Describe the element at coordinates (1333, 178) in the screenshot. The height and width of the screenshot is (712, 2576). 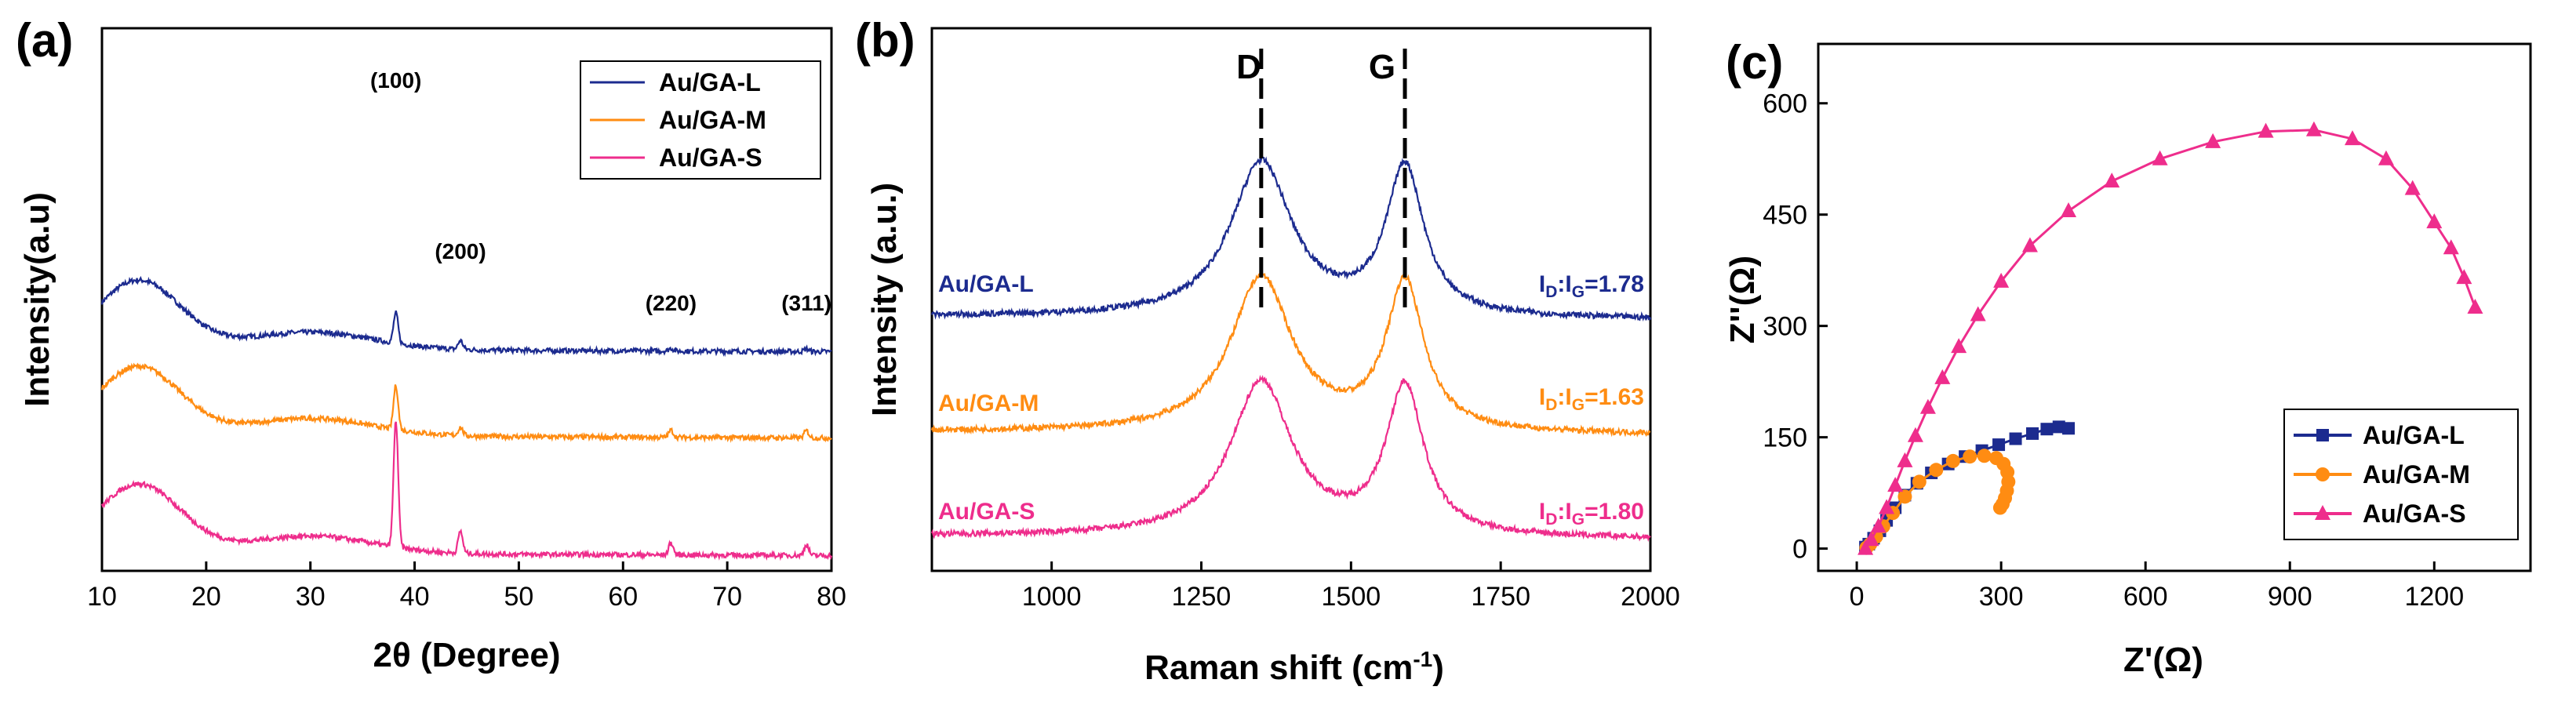
I see `panel-b-band-markers` at that location.